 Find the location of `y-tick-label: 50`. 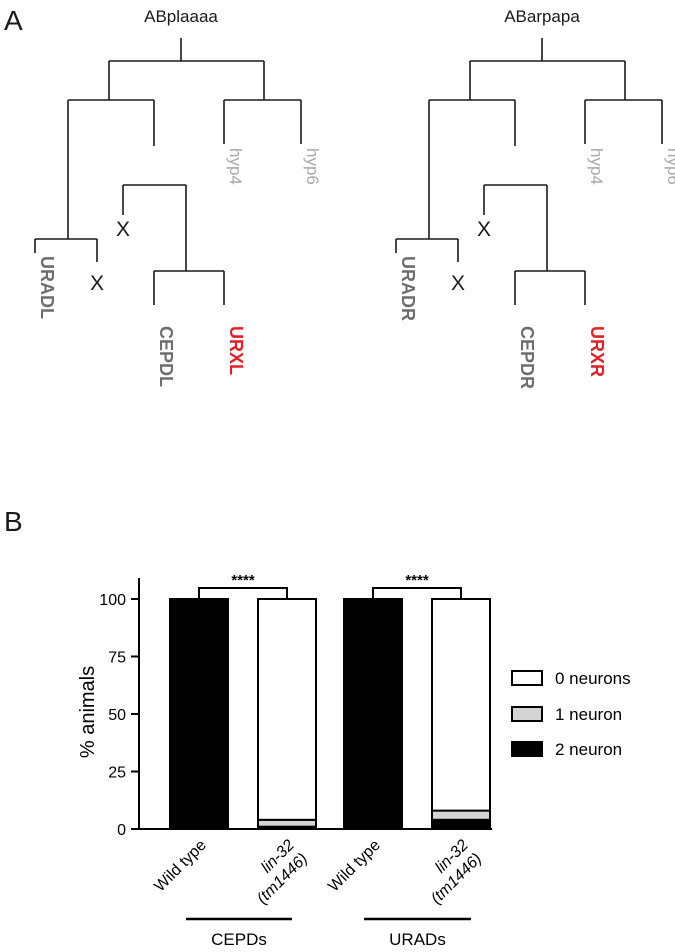

y-tick-label: 50 is located at coordinates (117, 715).